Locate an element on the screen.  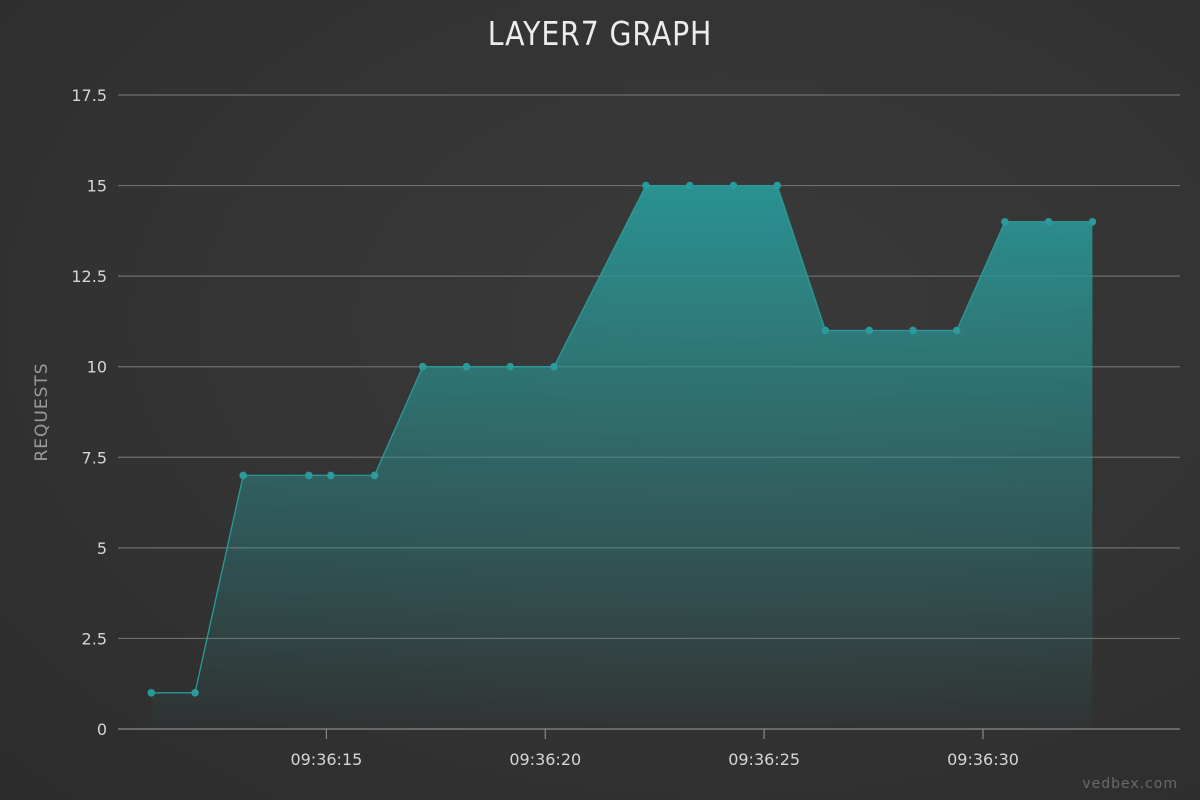
y-tick-label: 17.5 is located at coordinates (89, 95).